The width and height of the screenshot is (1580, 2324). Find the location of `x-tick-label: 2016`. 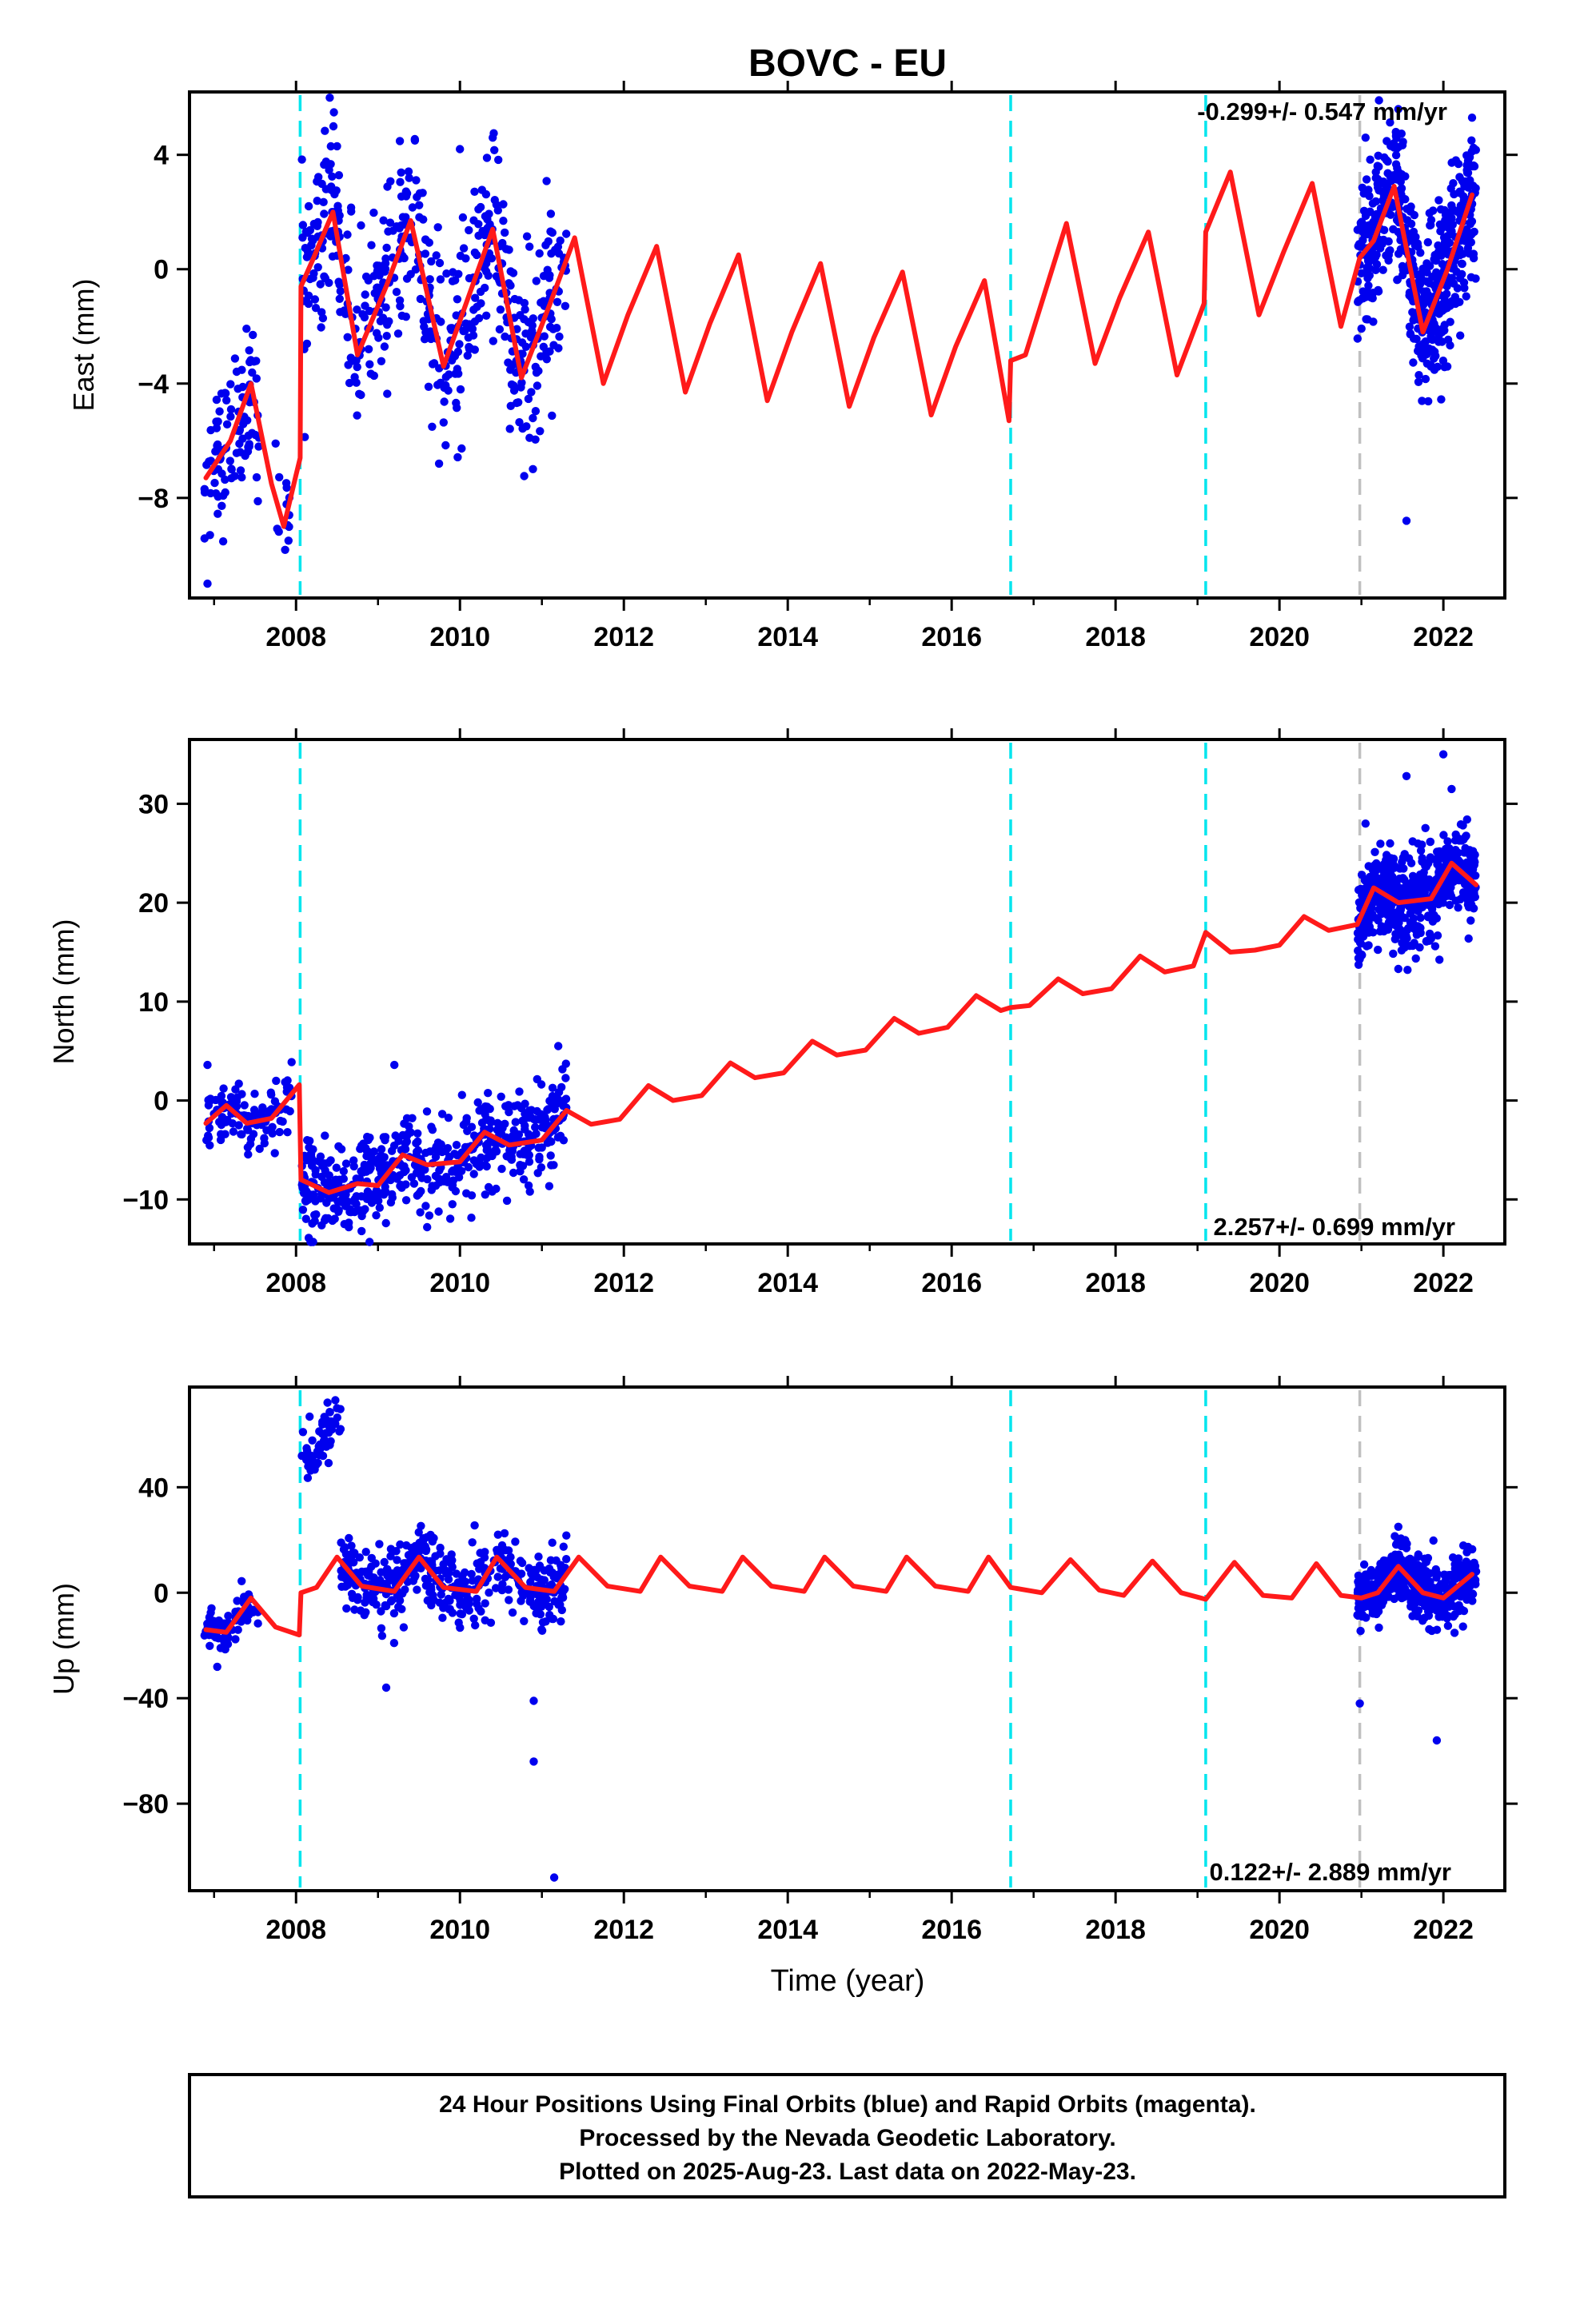

x-tick-label: 2016 is located at coordinates (952, 1283).